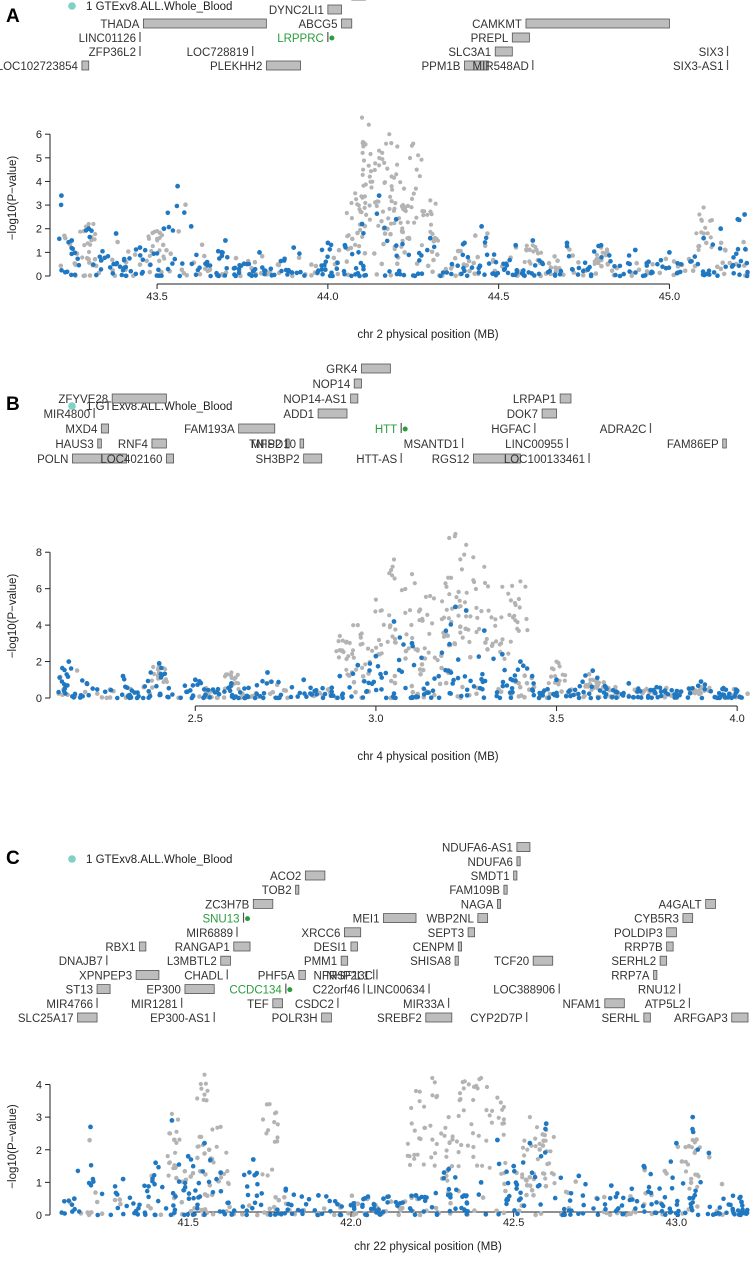  Describe the element at coordinates (13, 858) in the screenshot. I see `panel-letter: C` at that location.